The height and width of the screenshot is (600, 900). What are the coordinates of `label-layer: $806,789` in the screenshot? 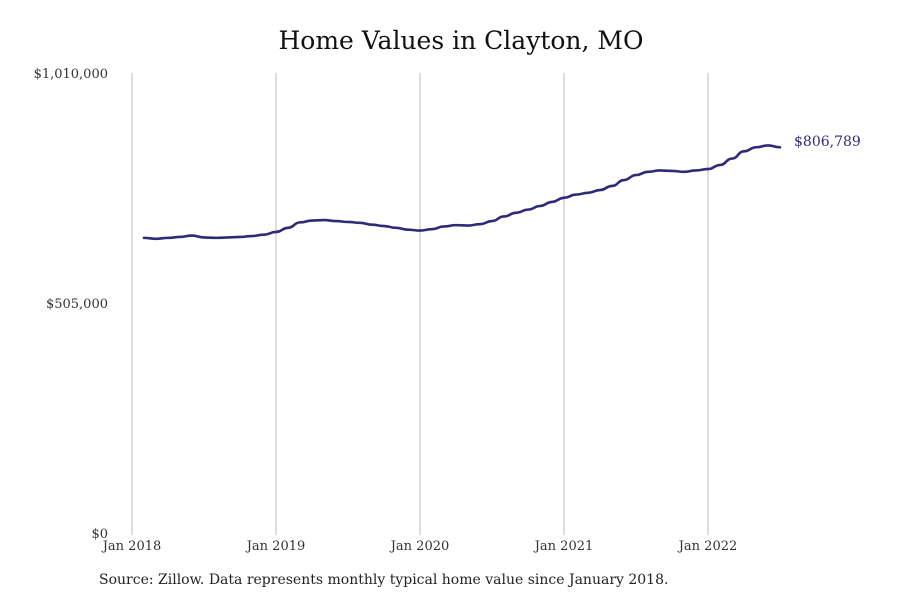 It's located at (827, 142).